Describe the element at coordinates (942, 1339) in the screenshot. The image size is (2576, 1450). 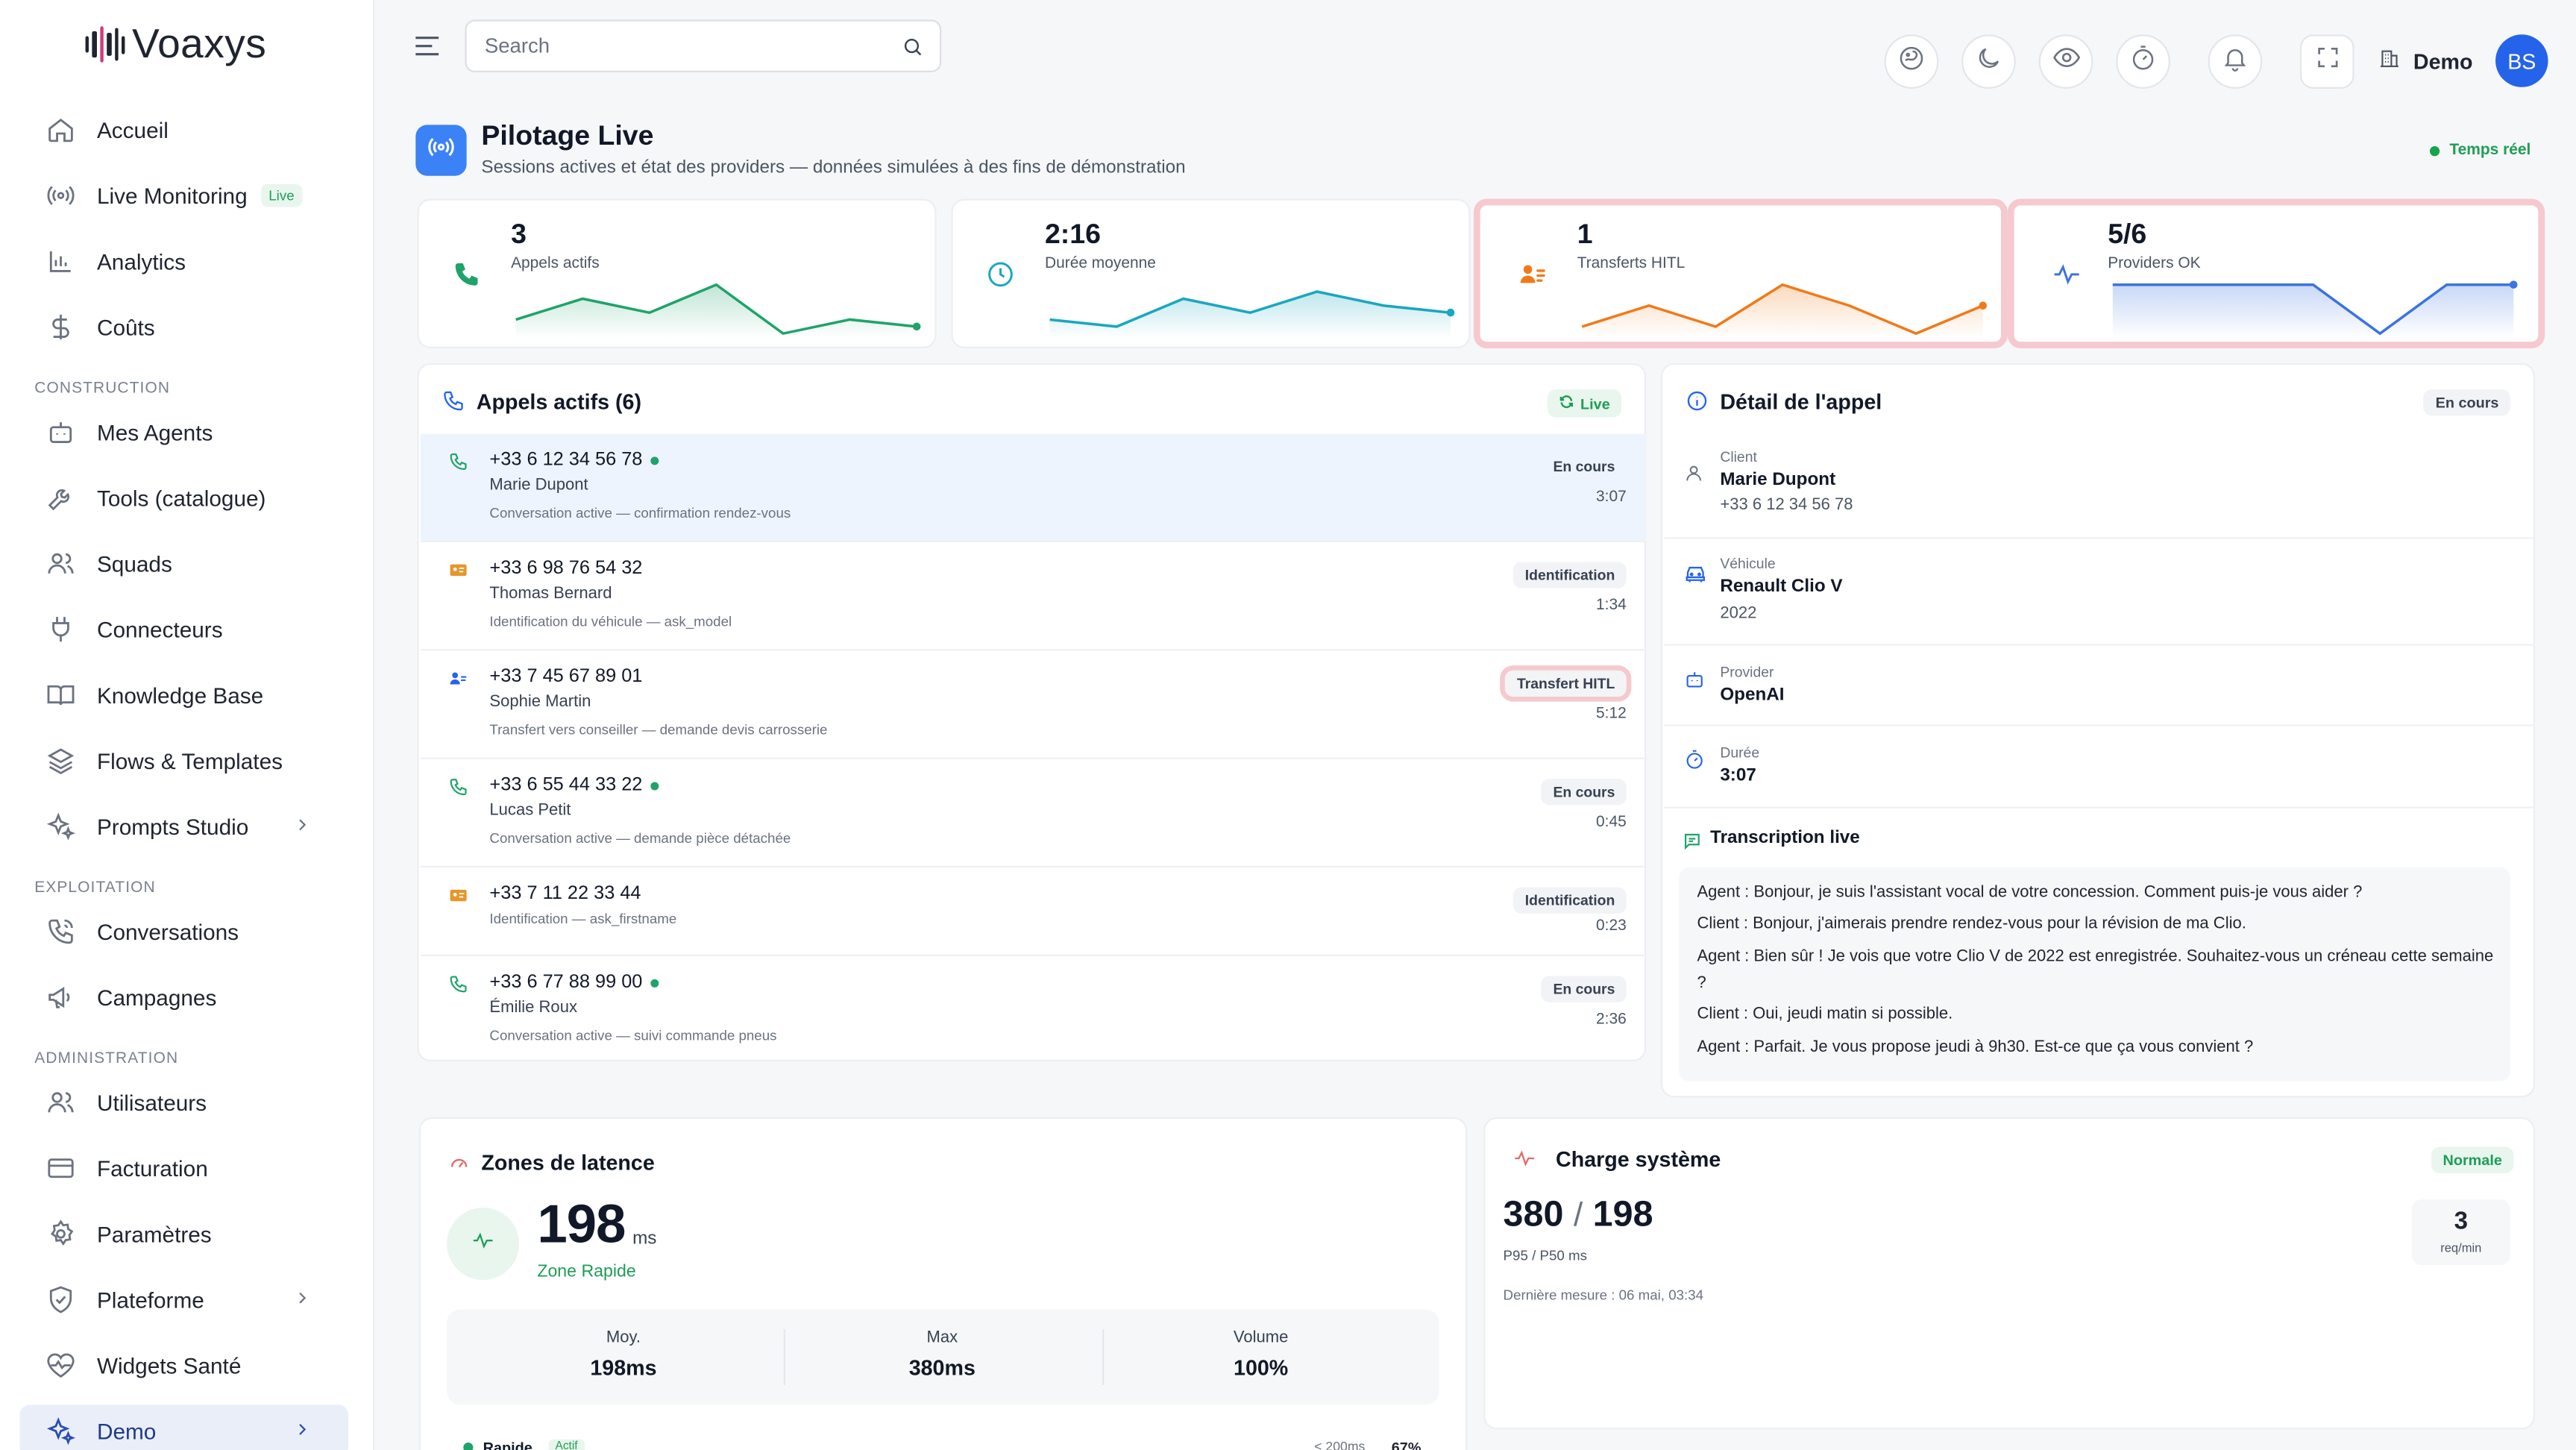
I see `stat-label: Max` at that location.